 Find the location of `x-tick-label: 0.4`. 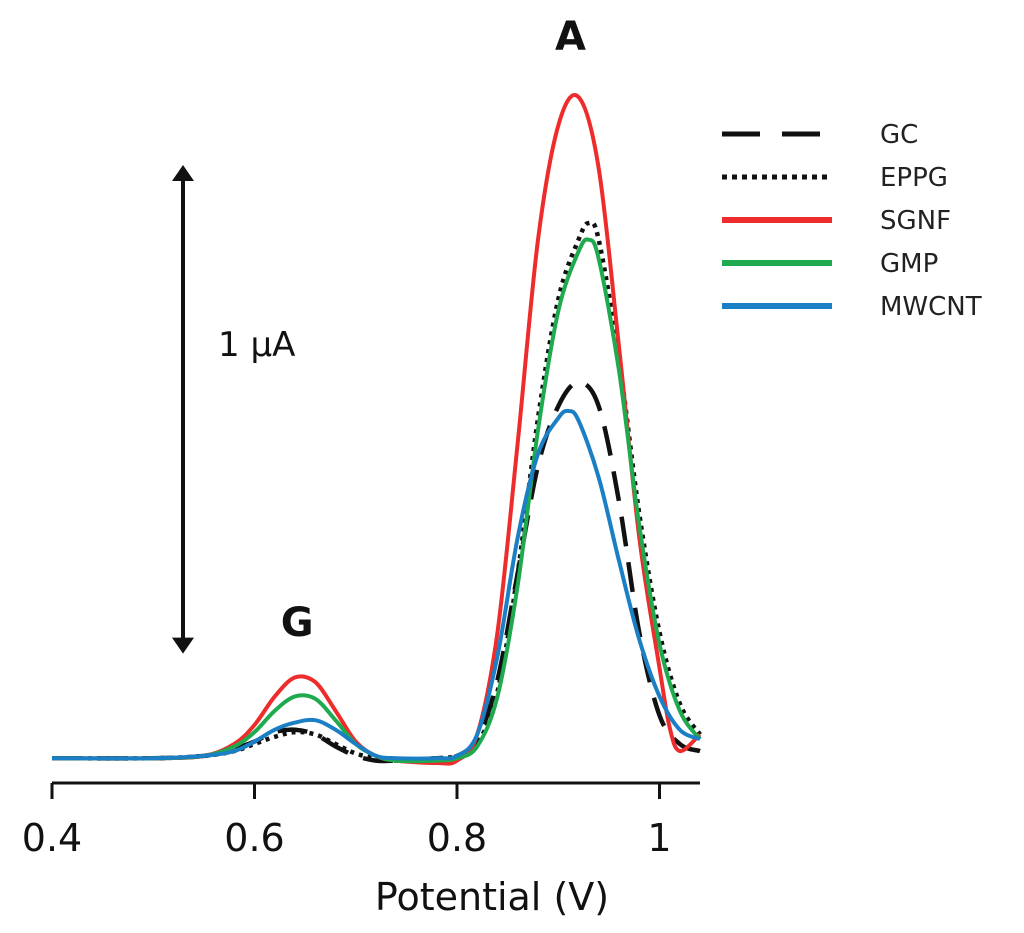

x-tick-label: 0.4 is located at coordinates (52, 838).